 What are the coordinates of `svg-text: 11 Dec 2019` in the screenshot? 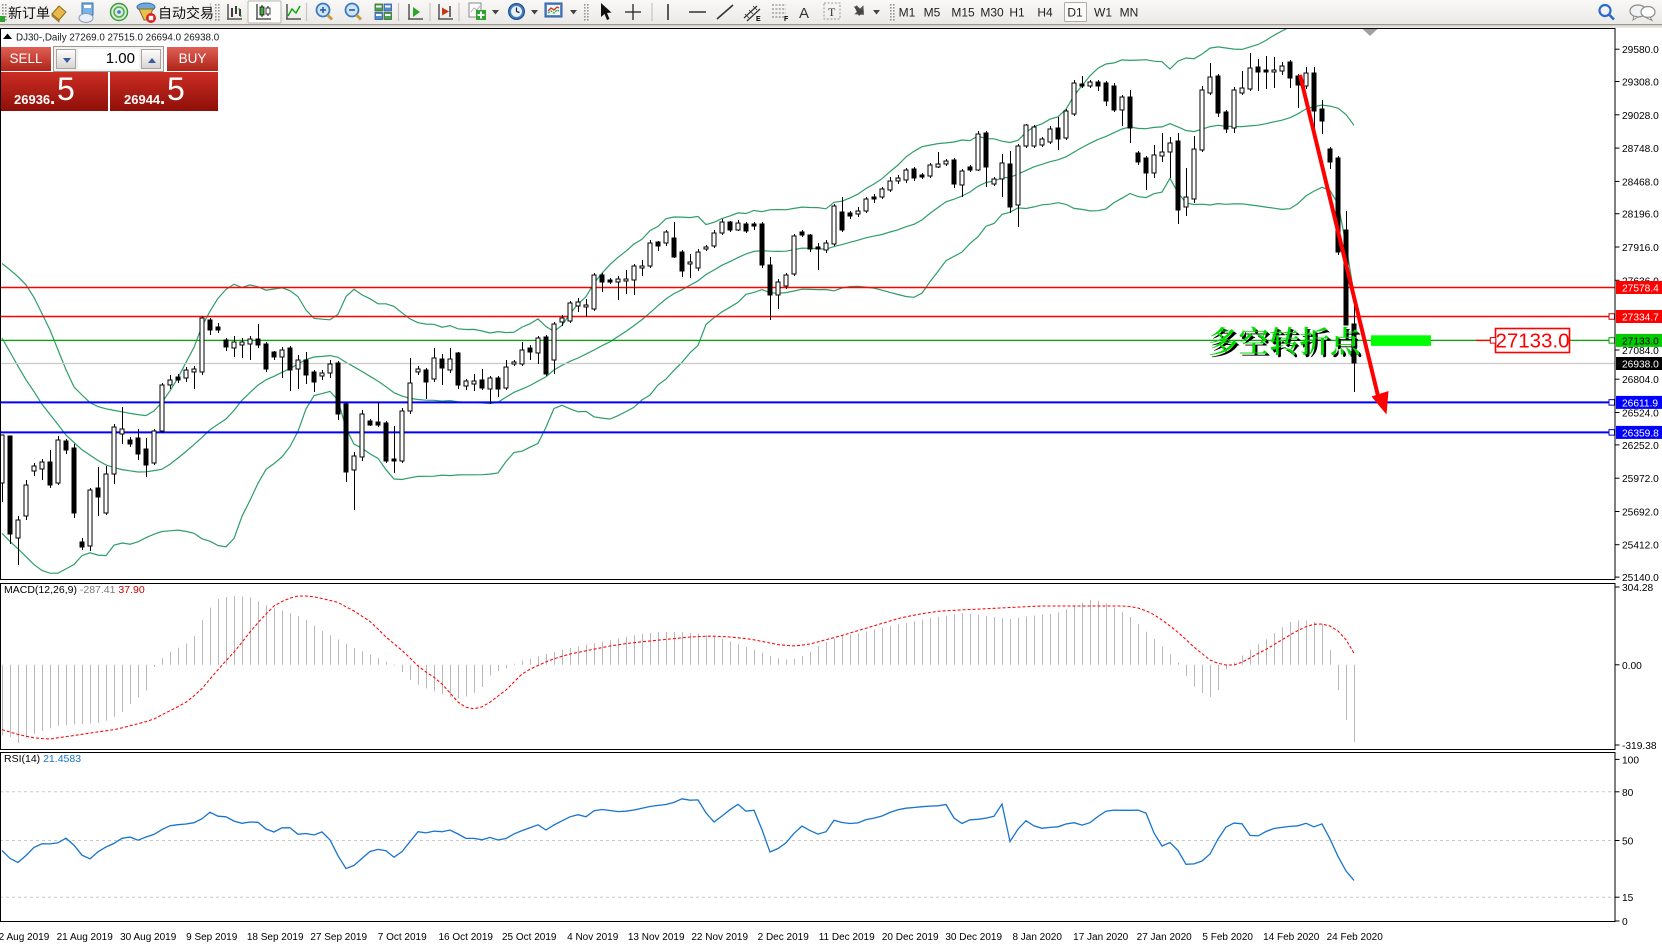 It's located at (847, 937).